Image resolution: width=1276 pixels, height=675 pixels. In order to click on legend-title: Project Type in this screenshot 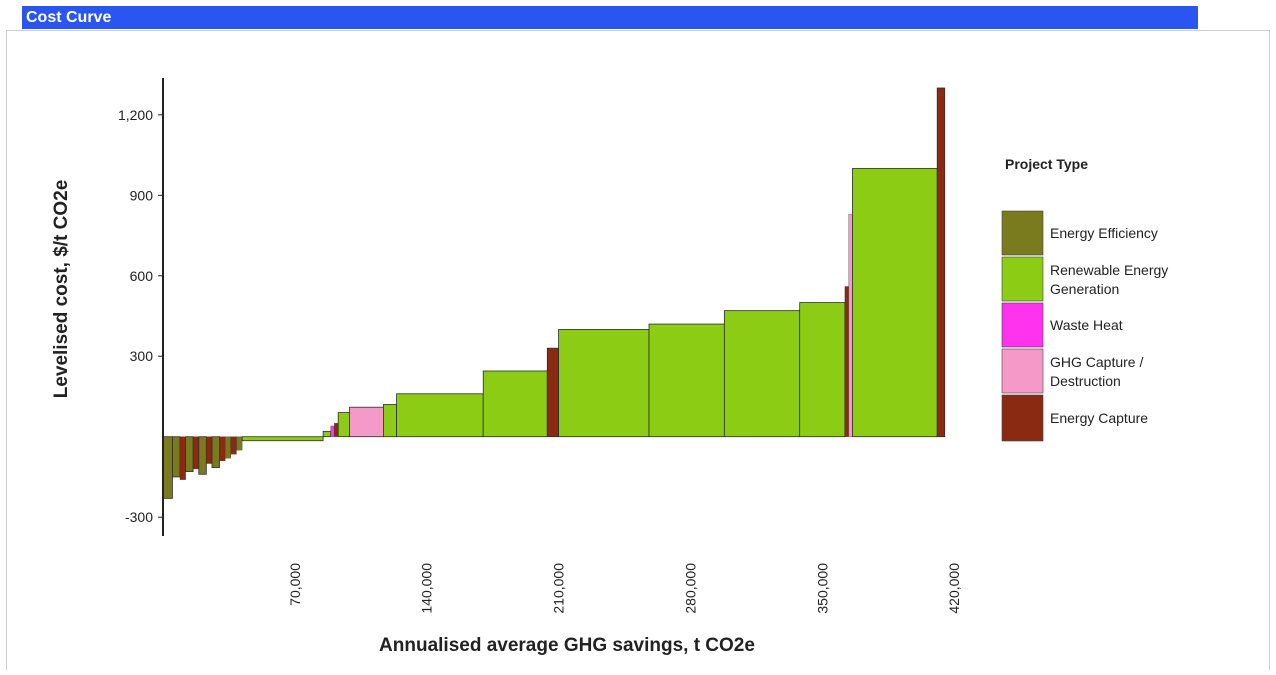, I will do `click(1046, 164)`.